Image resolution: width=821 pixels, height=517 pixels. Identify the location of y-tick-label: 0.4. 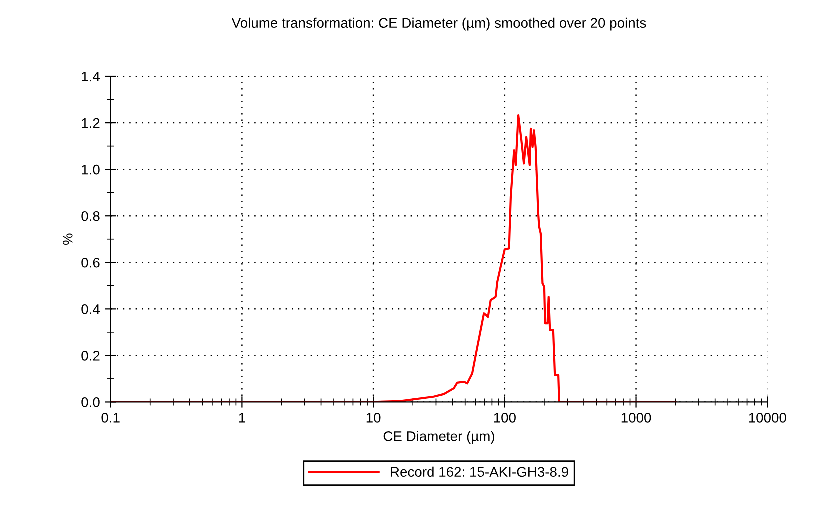
(91, 309).